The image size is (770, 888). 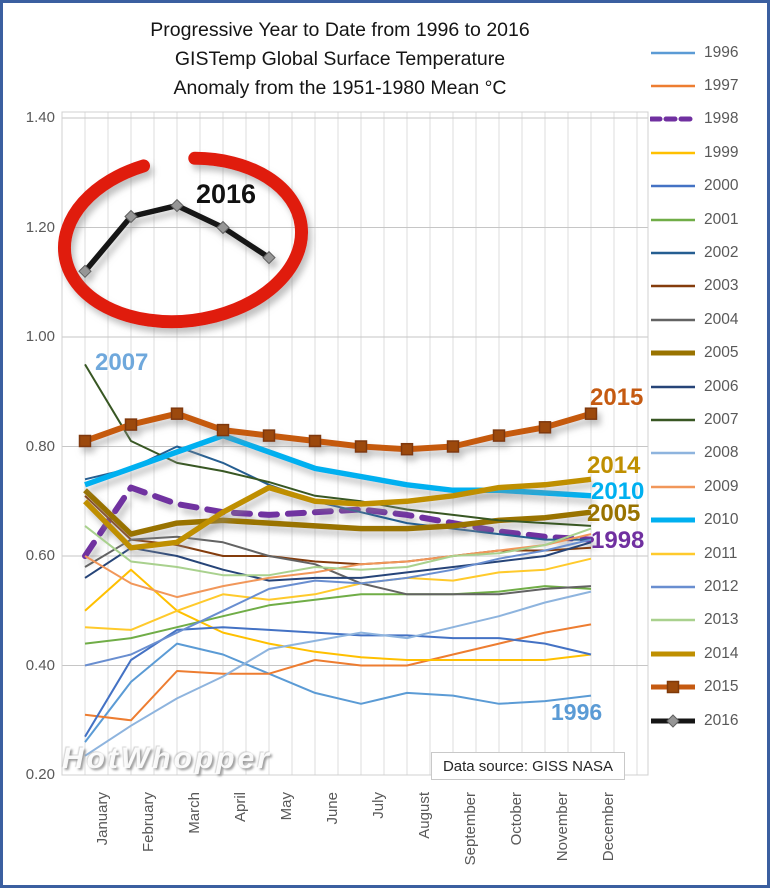 I want to click on y-tick-label: 0.80, so click(x=40, y=446).